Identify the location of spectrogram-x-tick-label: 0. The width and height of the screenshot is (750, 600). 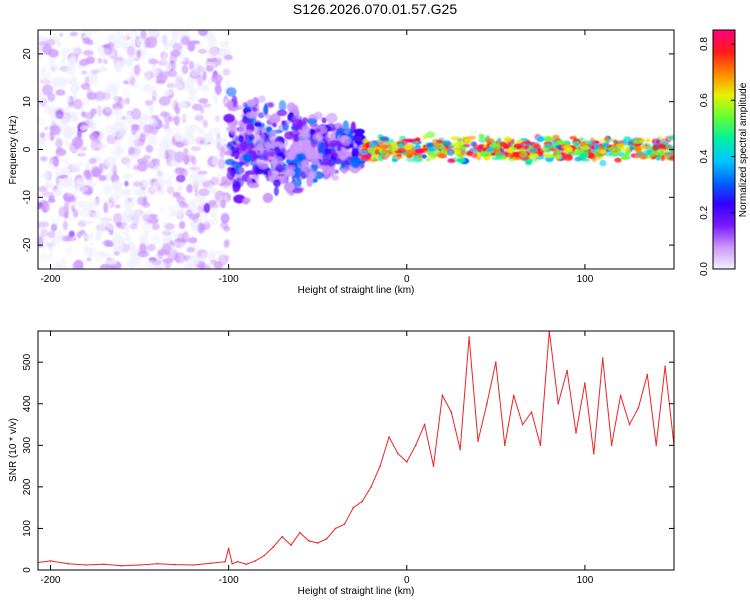
(407, 279).